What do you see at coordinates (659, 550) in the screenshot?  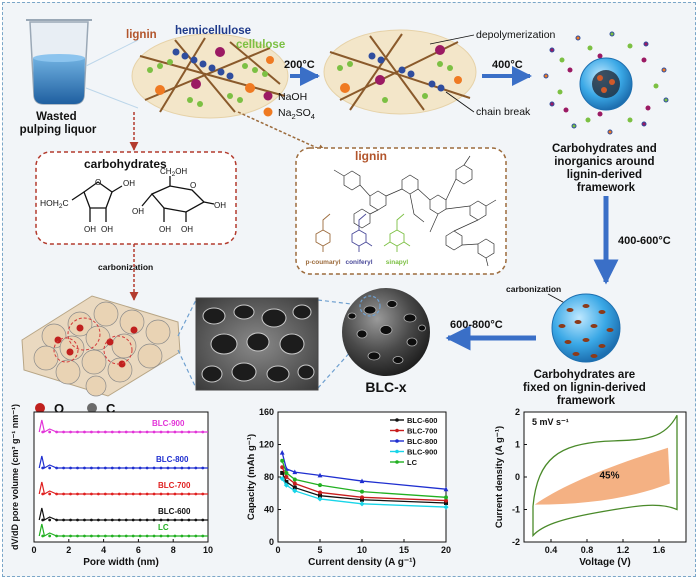 I see `chart3-xtick-label-3: 1.6` at bounding box center [659, 550].